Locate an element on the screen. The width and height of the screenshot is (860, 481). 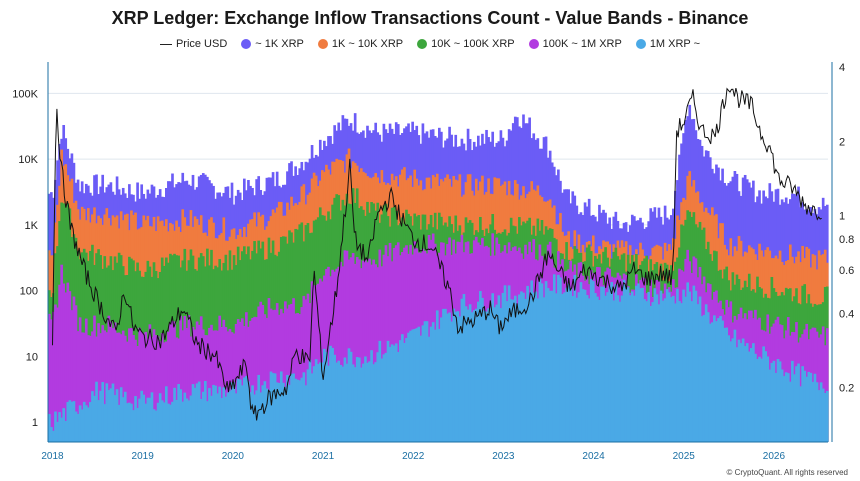
legend-item-band-3: 10K ~ 100K XRP is located at coordinates (466, 44).